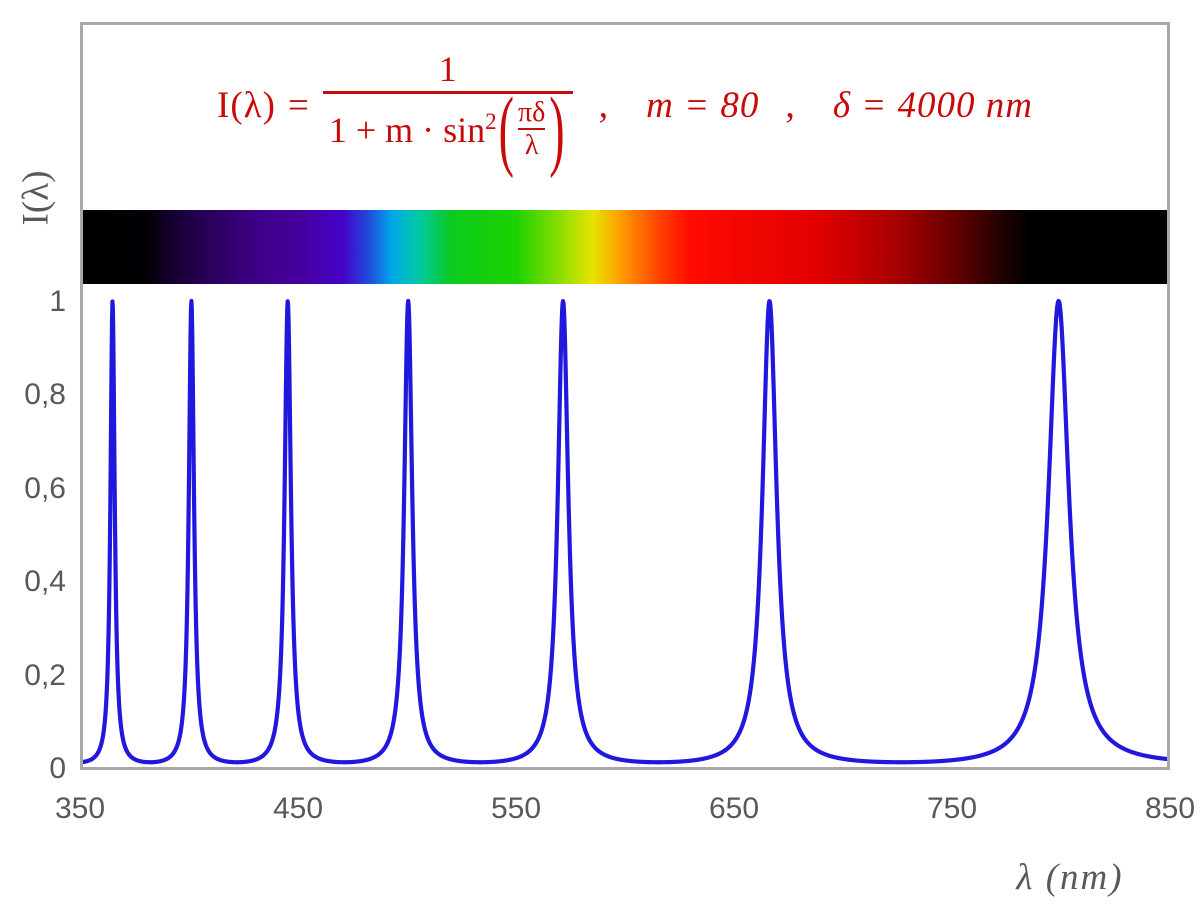 This screenshot has width=1200, height=924. I want to click on fraction-numerator: 1, so click(447, 68).